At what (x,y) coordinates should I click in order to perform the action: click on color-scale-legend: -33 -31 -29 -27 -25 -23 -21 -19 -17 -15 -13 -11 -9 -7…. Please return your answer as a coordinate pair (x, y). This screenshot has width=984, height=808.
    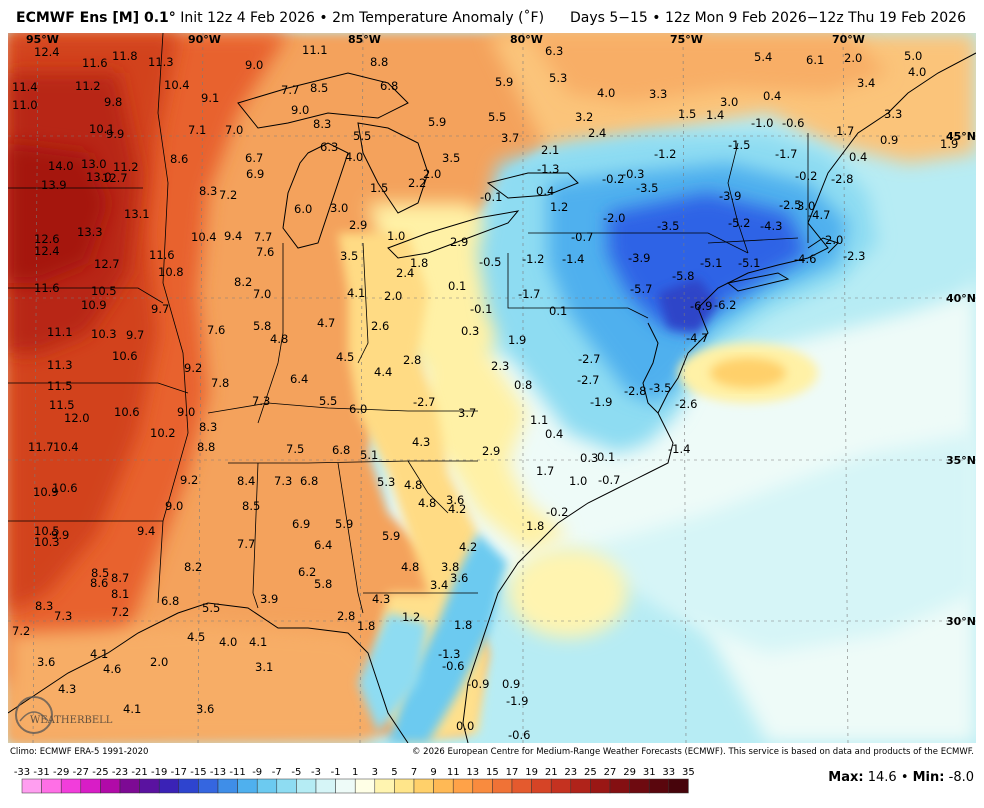
    Looking at the image, I should click on (359, 782).